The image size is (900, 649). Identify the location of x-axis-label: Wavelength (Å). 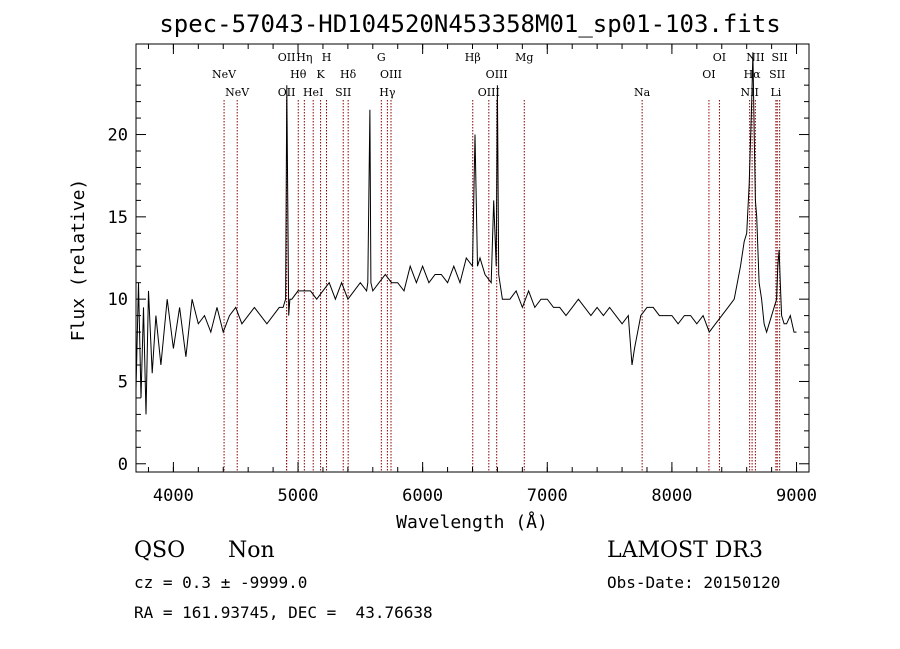
(472, 522).